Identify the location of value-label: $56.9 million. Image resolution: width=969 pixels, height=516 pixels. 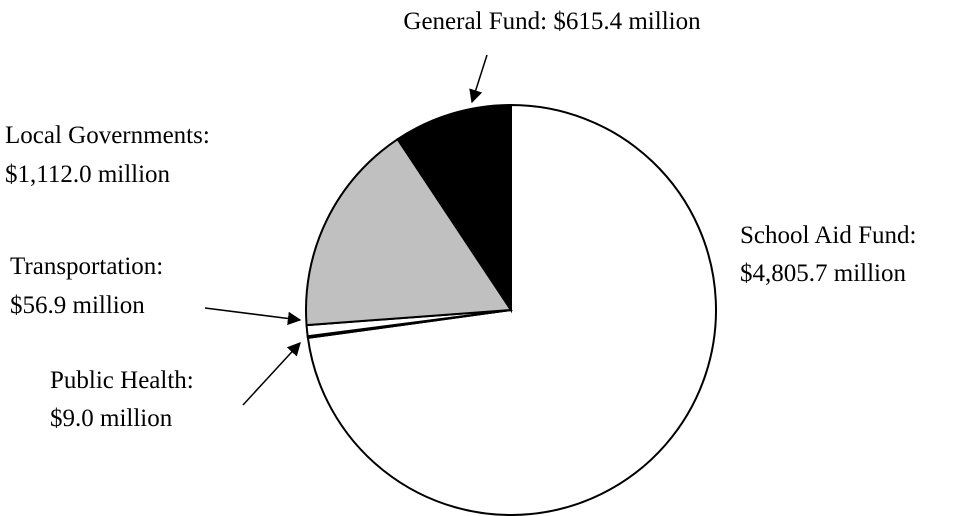
(77, 305).